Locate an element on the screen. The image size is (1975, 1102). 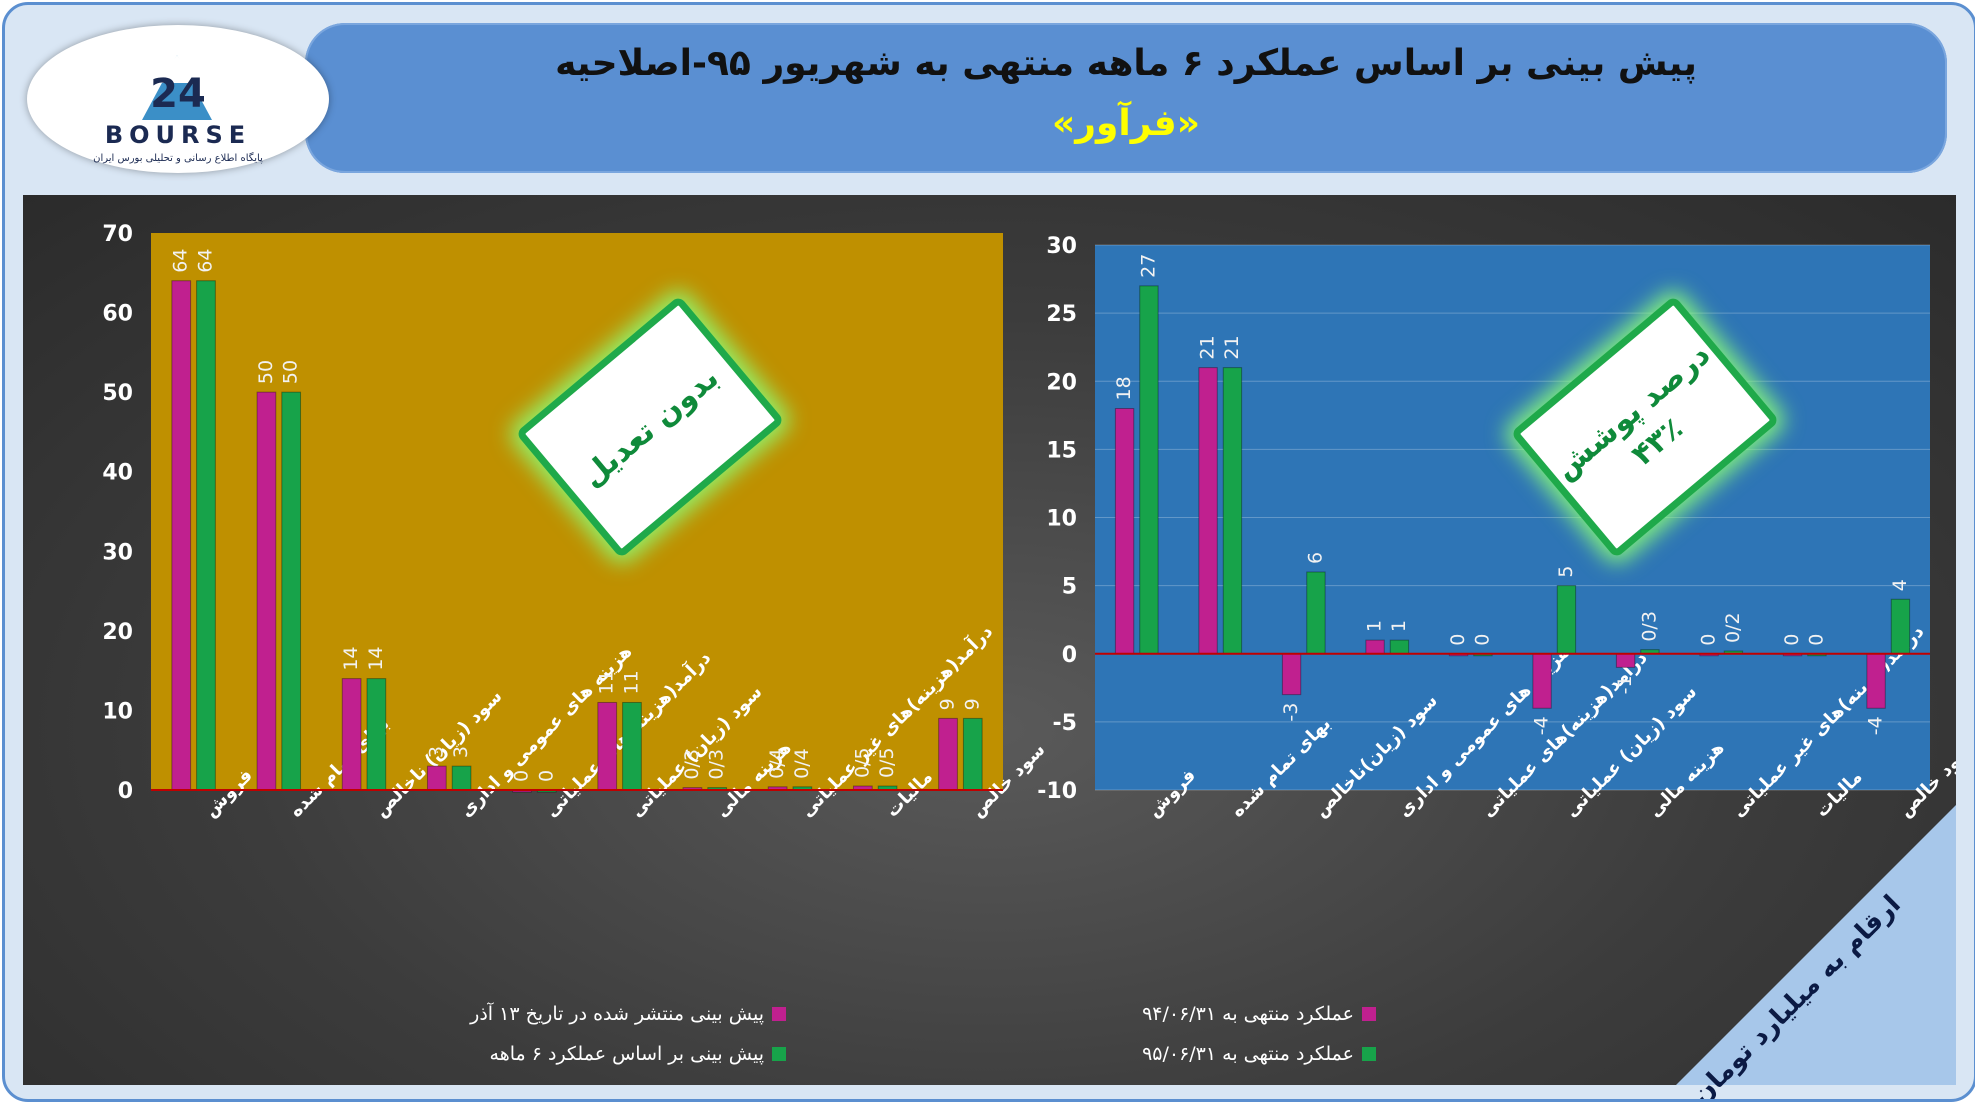
legend-label: پیش بینی بر اساس عملکرد ۶ ماهه is located at coordinates (626, 1054).